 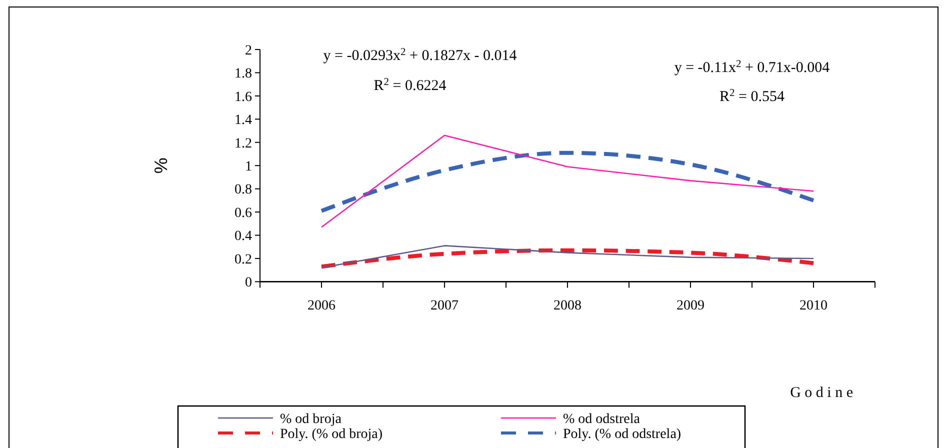 What do you see at coordinates (331, 434) in the screenshot?
I see `legend-label: Poly. (% od broja)` at bounding box center [331, 434].